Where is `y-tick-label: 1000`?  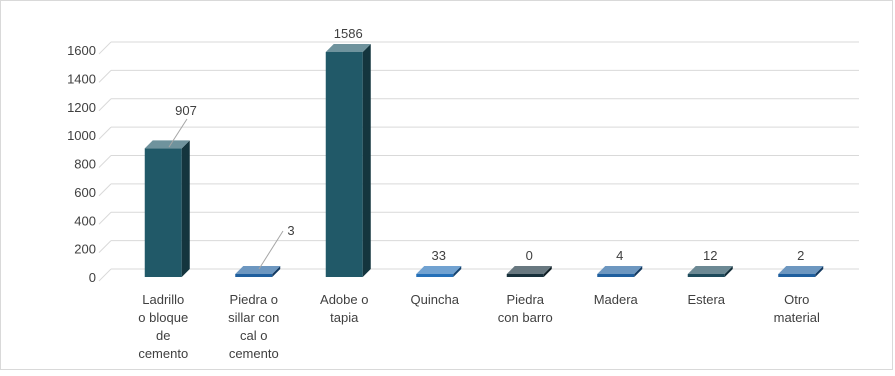 y-tick-label: 1000 is located at coordinates (81, 135).